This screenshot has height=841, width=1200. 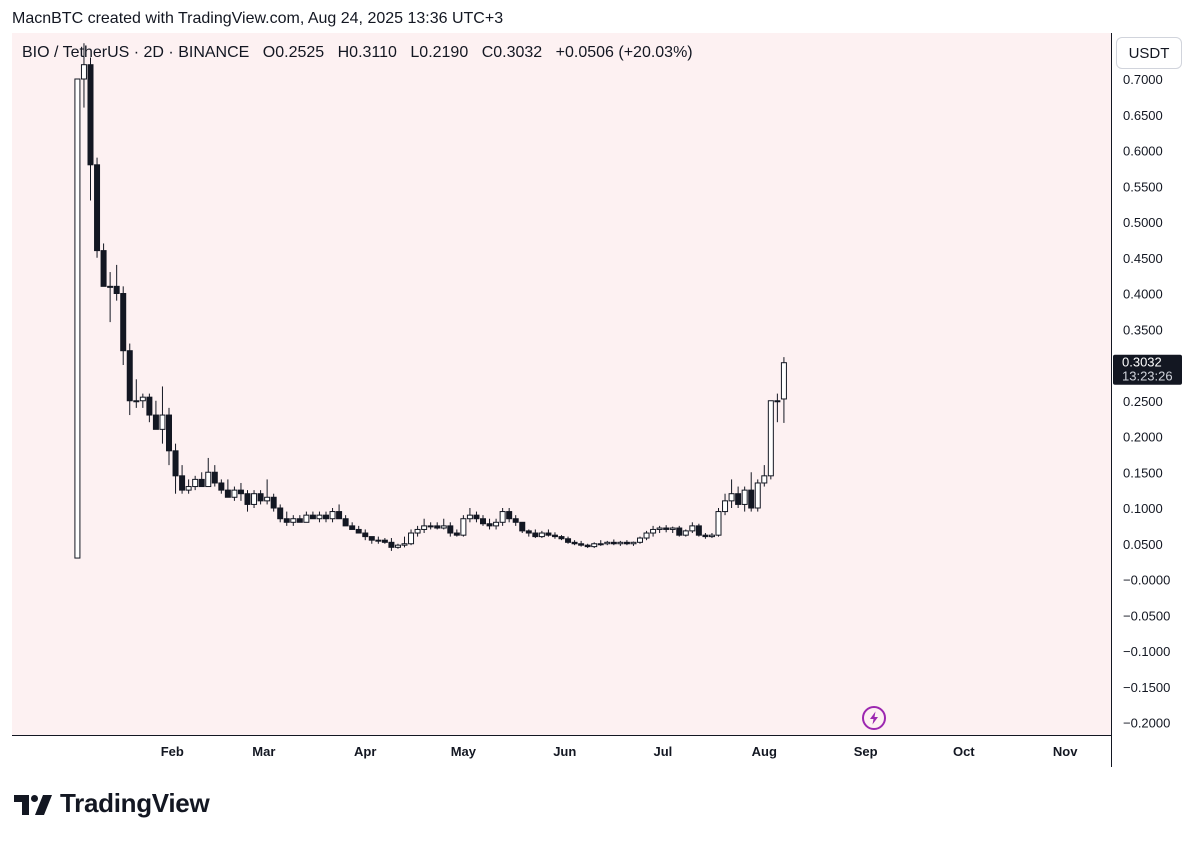 What do you see at coordinates (1149, 400) in the screenshot?
I see `price-axis-background` at bounding box center [1149, 400].